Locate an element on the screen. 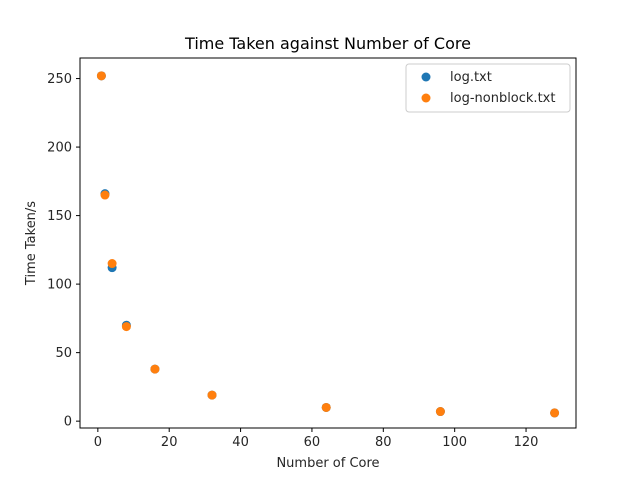 The width and height of the screenshot is (640, 480). legend-box is located at coordinates (488, 88).